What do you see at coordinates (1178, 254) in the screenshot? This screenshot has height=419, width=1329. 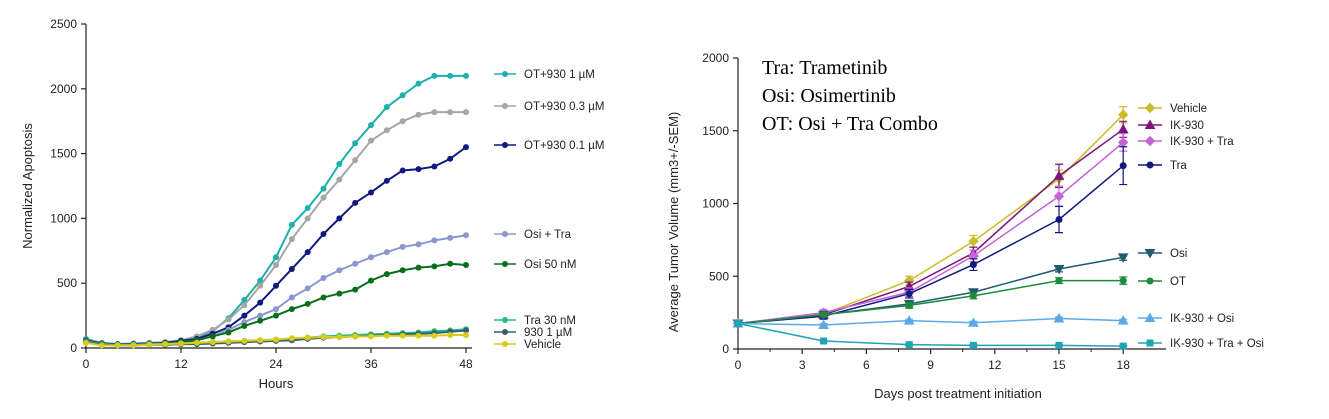 I see `legend-label: Osi` at bounding box center [1178, 254].